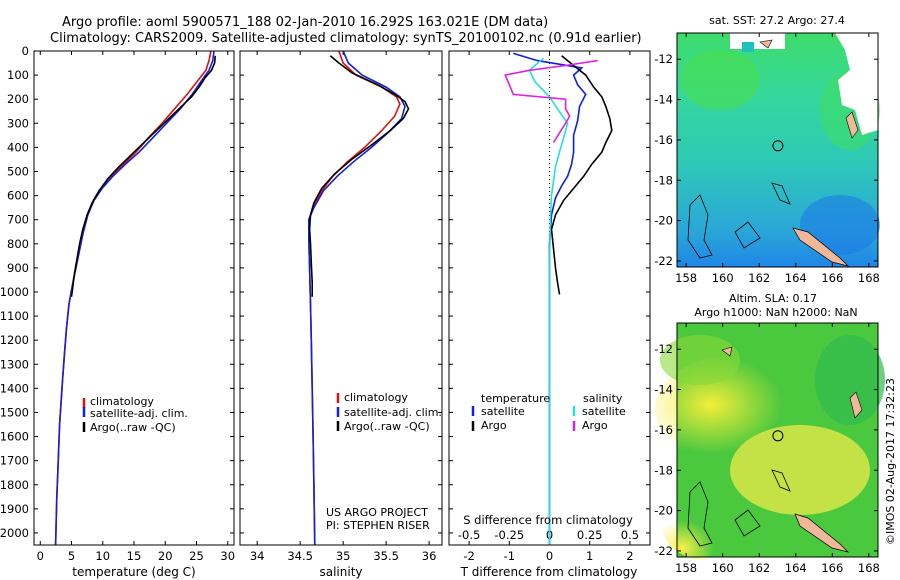 The width and height of the screenshot is (900, 580). What do you see at coordinates (581, 175) in the screenshot?
I see `series-line-t-argo` at bounding box center [581, 175].